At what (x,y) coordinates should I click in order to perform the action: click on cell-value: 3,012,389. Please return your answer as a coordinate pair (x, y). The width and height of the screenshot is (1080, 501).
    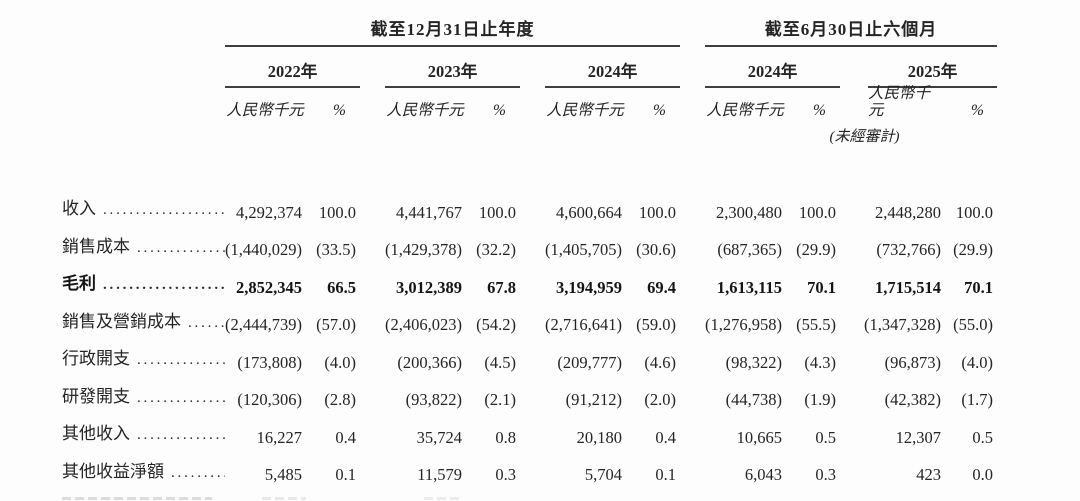
    Looking at the image, I should click on (429, 287).